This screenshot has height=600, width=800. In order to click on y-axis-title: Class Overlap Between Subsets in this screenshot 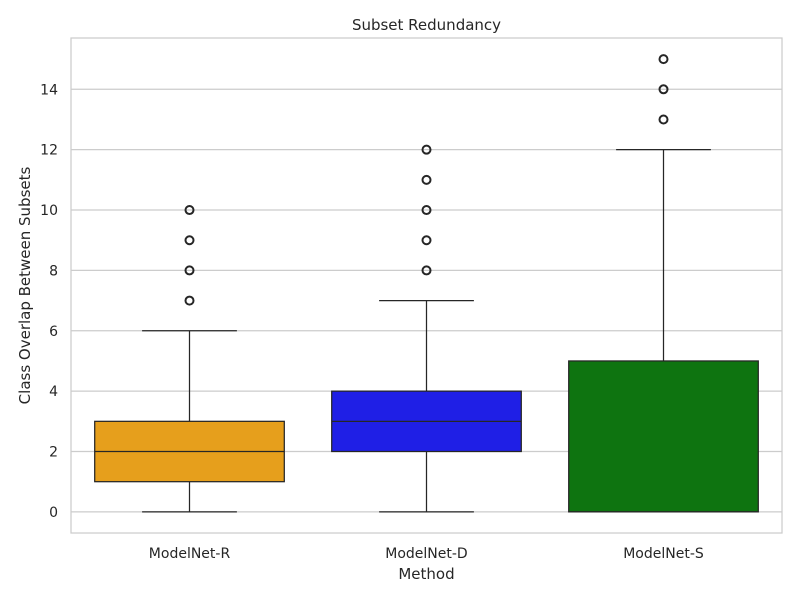, I will do `click(25, 285)`.